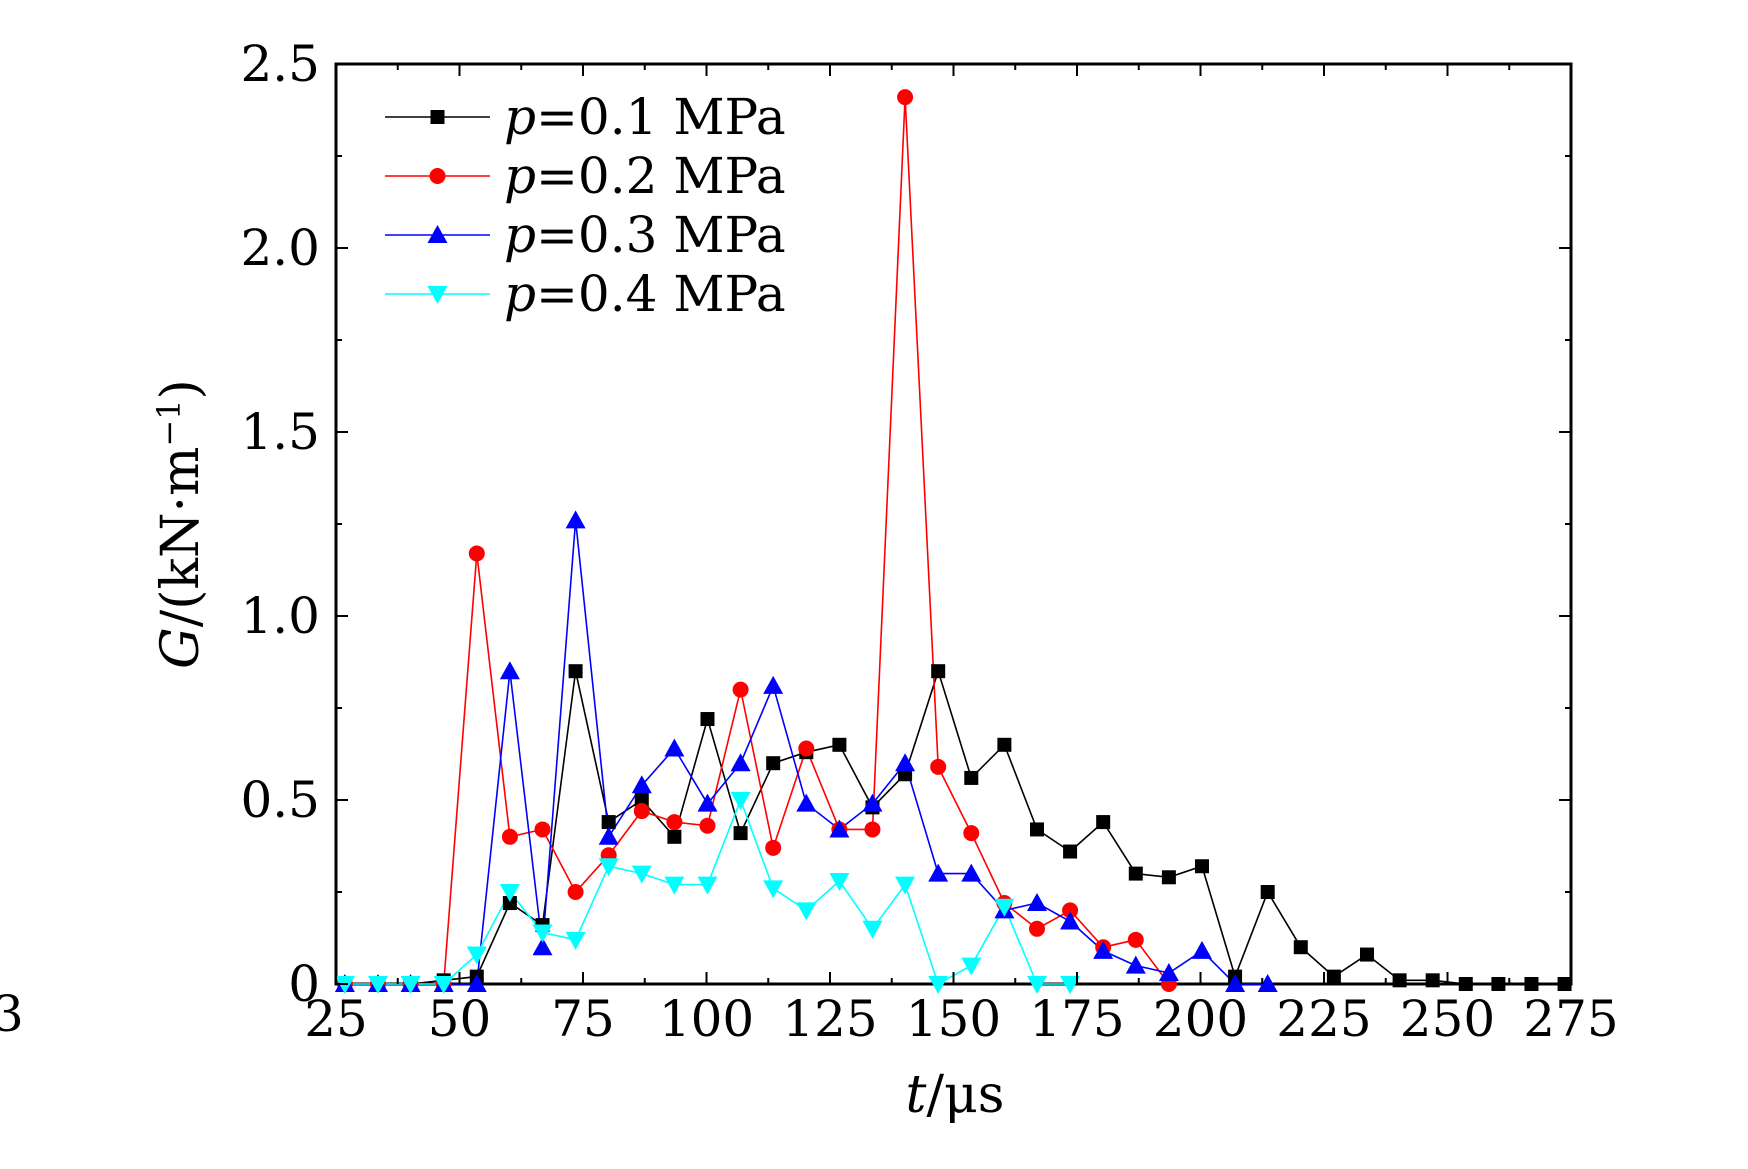  Describe the element at coordinates (645, 176) in the screenshot. I see `legend-label-2: p=0.2 MPa` at that location.